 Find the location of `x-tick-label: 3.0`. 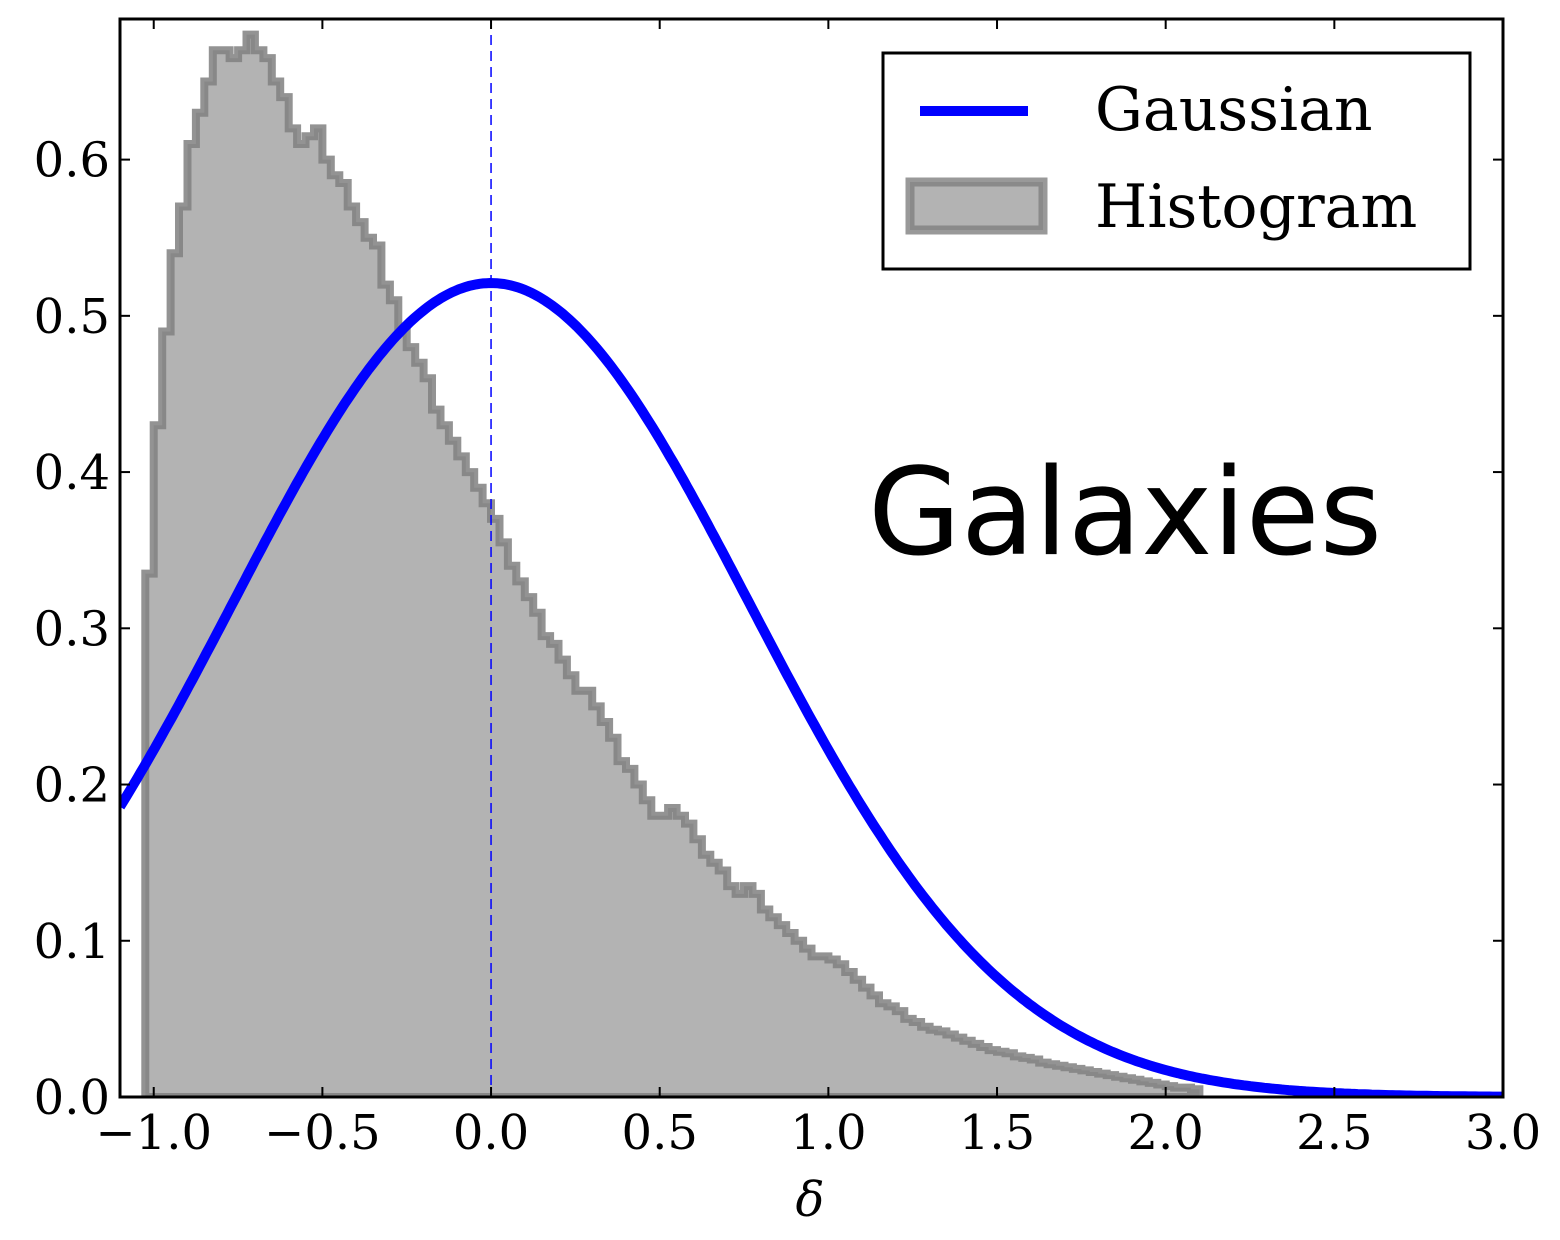

x-tick-label: 3.0 is located at coordinates (1503, 1133).